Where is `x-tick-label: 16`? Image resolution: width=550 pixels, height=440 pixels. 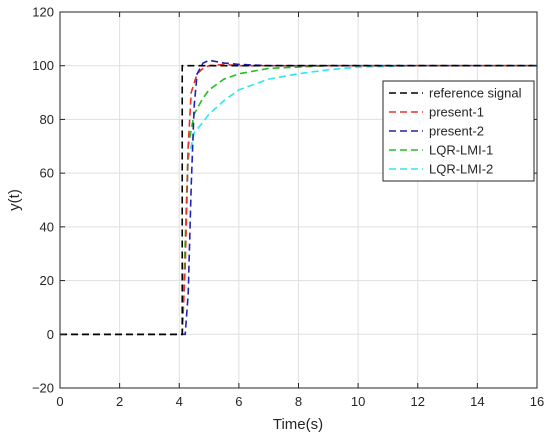
x-tick-label: 16 is located at coordinates (537, 401).